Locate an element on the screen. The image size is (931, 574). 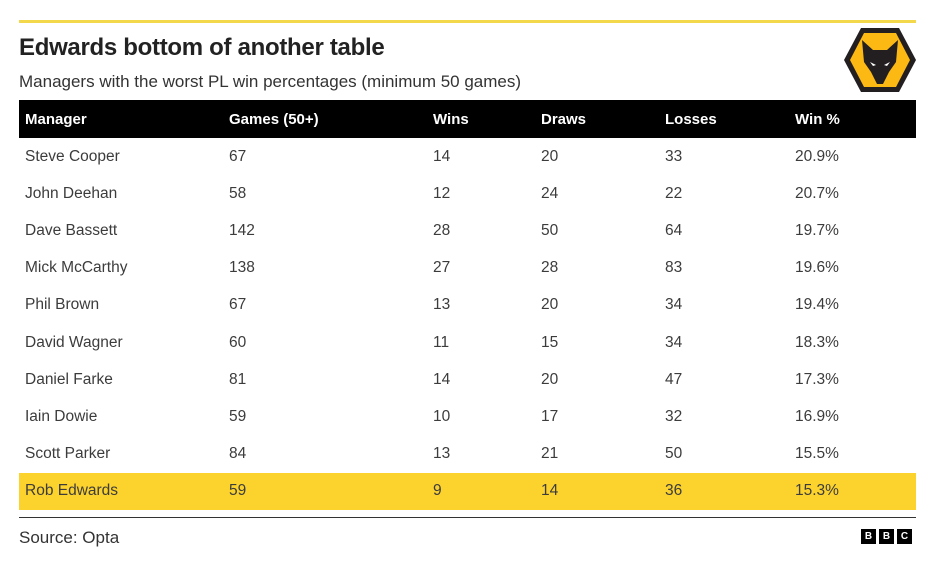
cell-draws: 24 is located at coordinates (550, 193).